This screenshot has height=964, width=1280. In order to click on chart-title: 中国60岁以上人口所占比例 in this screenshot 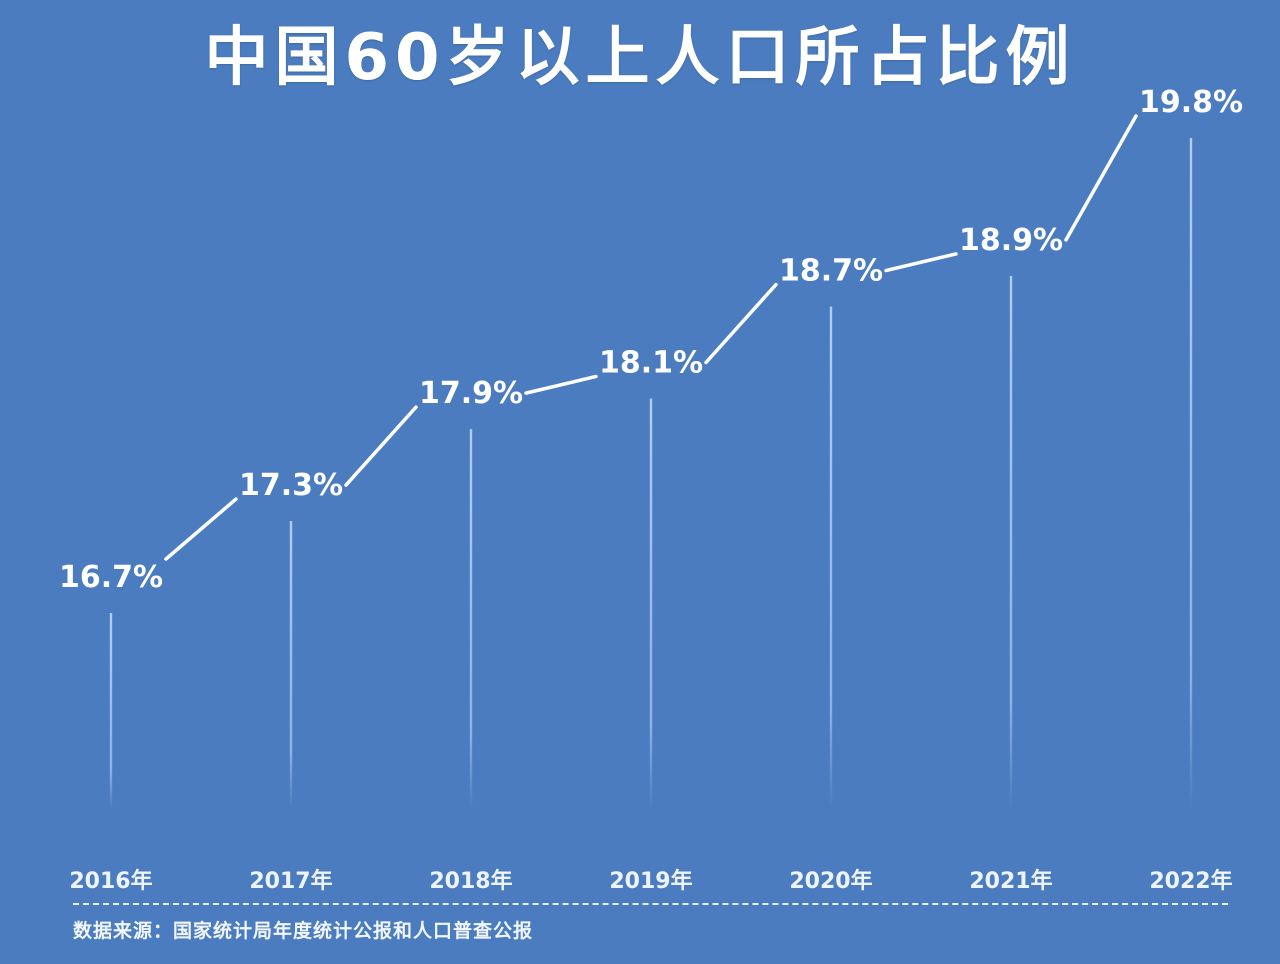, I will do `click(640, 58)`.